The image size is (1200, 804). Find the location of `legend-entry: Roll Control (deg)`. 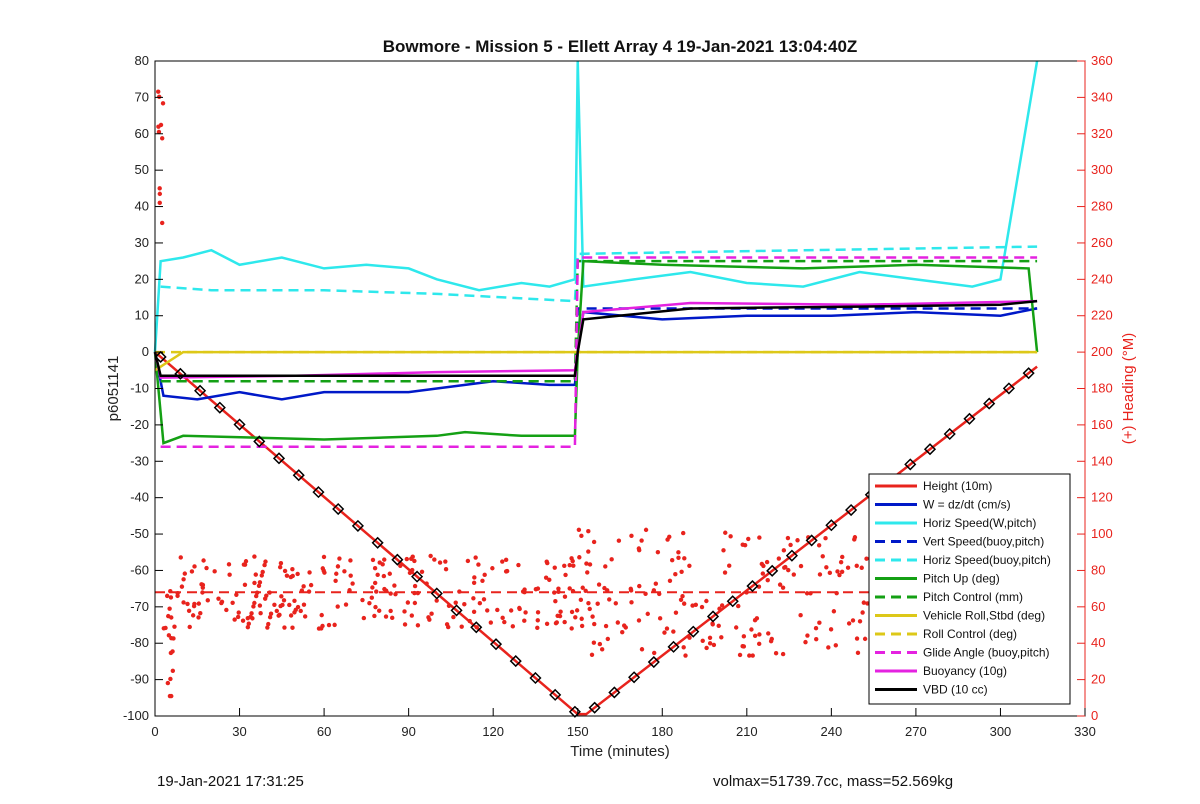

legend-entry: Roll Control (deg) is located at coordinates (970, 634).